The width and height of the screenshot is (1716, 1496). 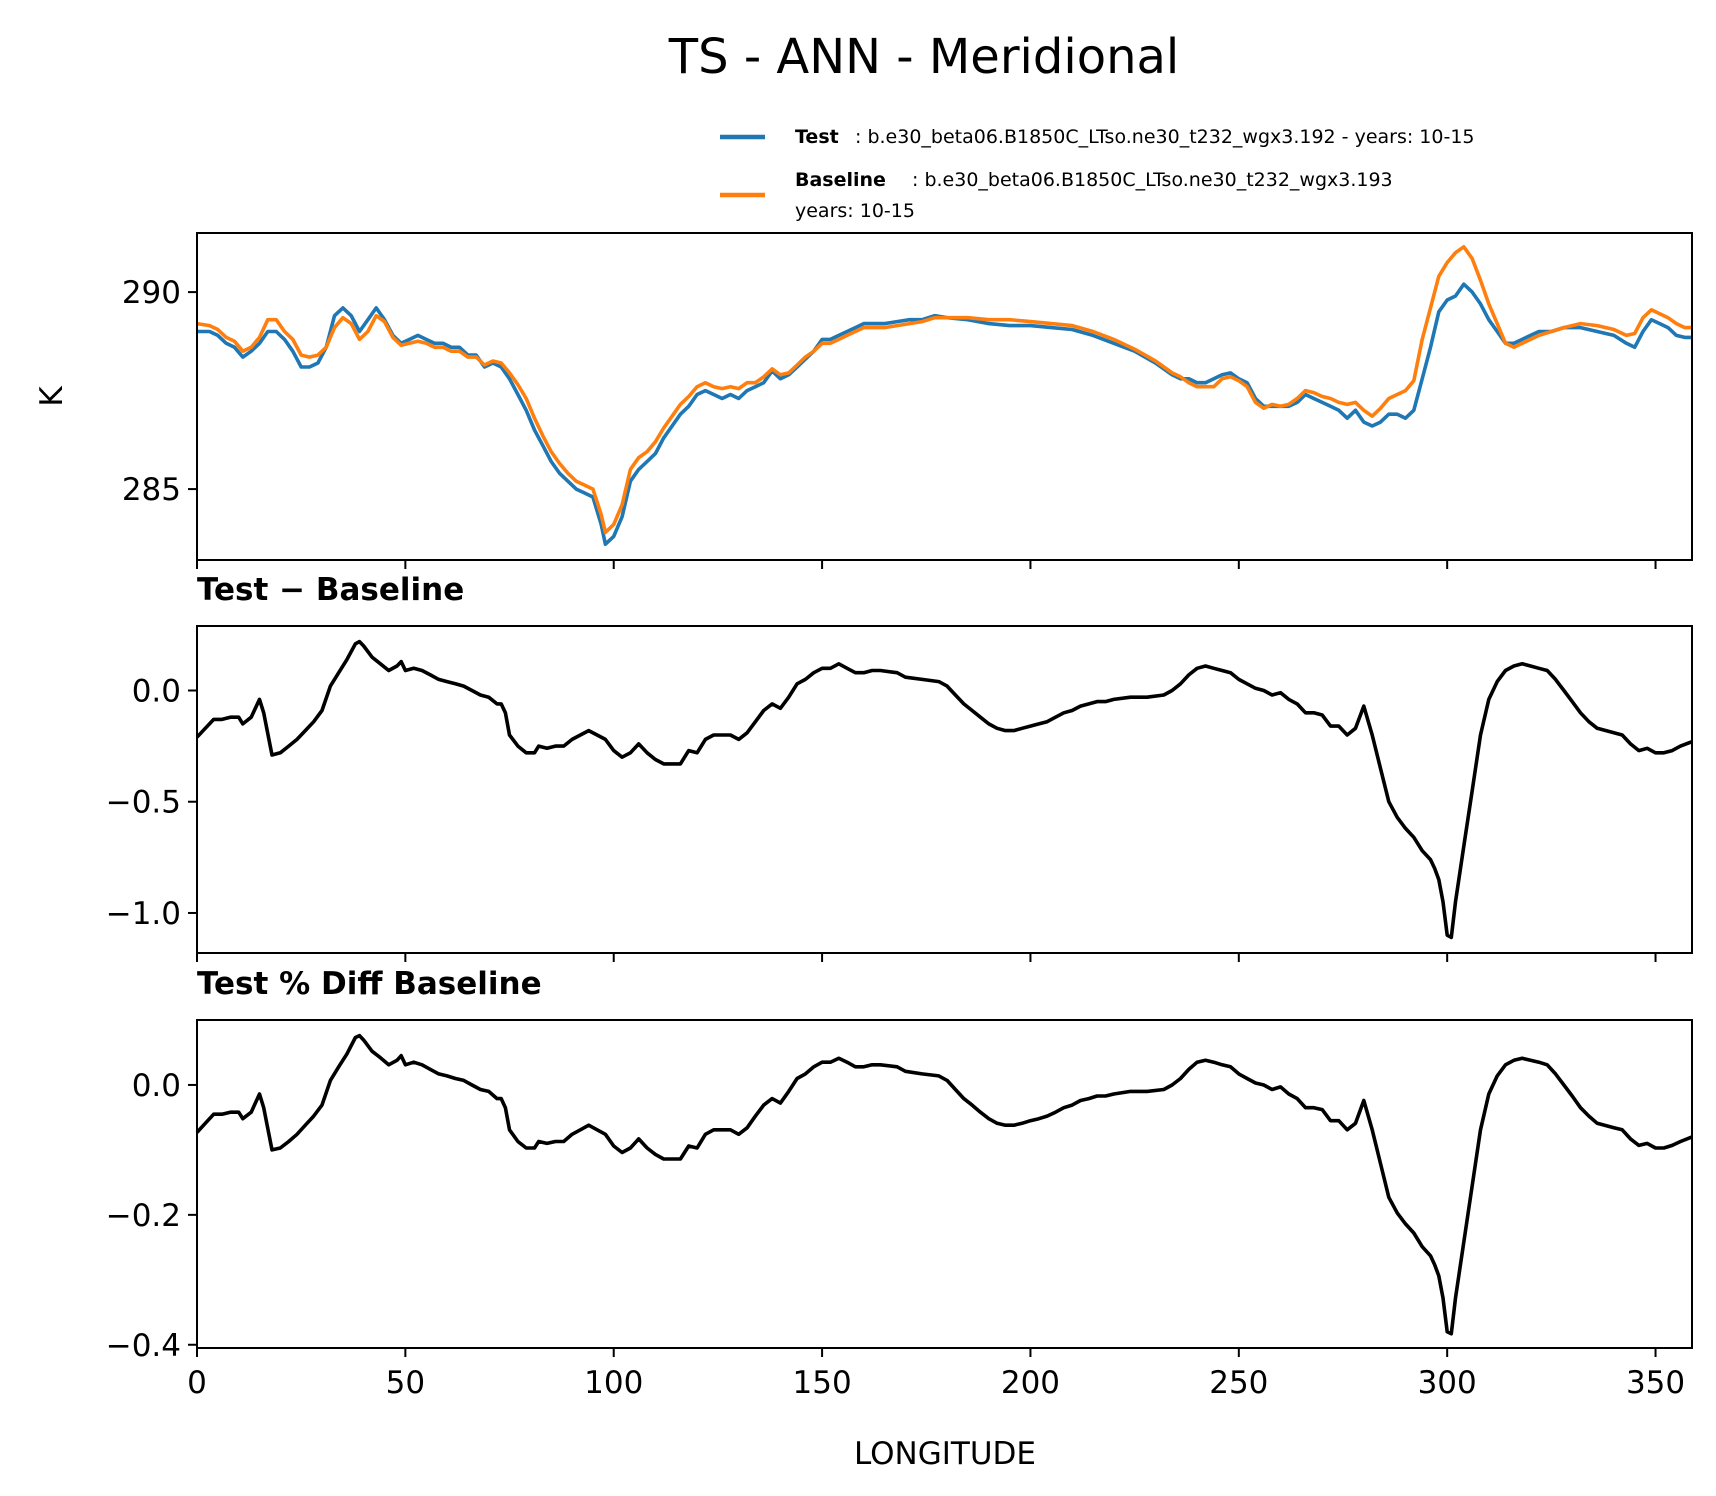 What do you see at coordinates (151, 490) in the screenshot?
I see `y-tick-label: 285` at bounding box center [151, 490].